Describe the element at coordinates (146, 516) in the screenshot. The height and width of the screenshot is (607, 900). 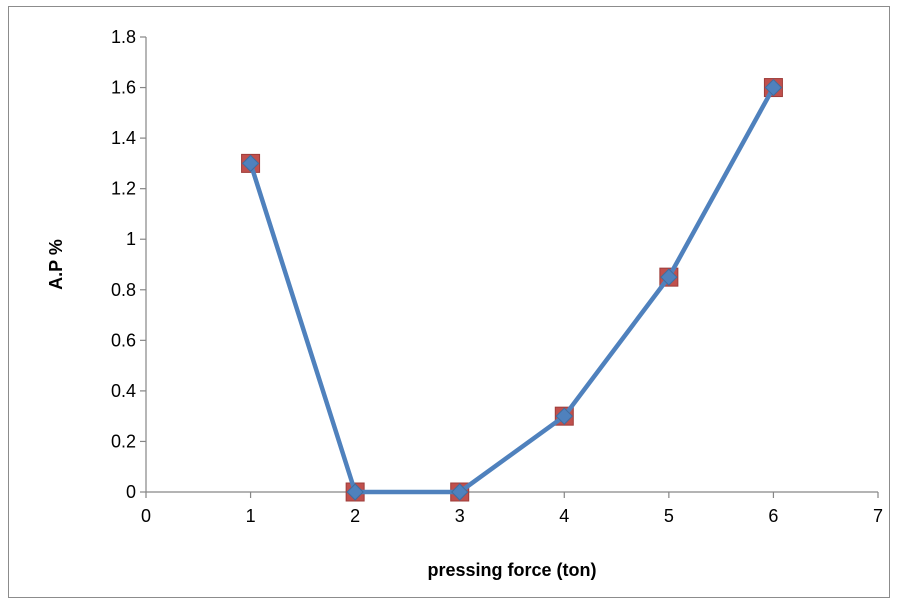
I see `x-tick-label: 0` at that location.